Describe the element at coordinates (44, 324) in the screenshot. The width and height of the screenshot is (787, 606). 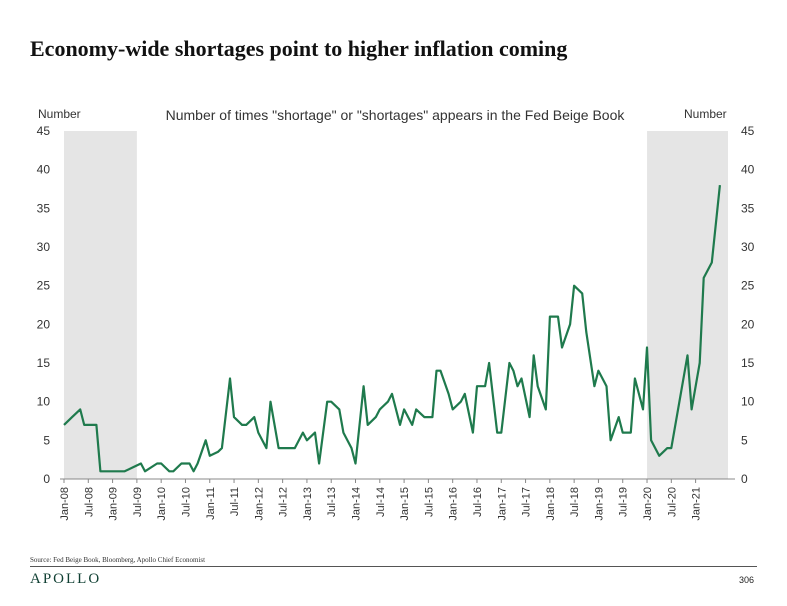
I see `y-tick-label-left: 20` at that location.